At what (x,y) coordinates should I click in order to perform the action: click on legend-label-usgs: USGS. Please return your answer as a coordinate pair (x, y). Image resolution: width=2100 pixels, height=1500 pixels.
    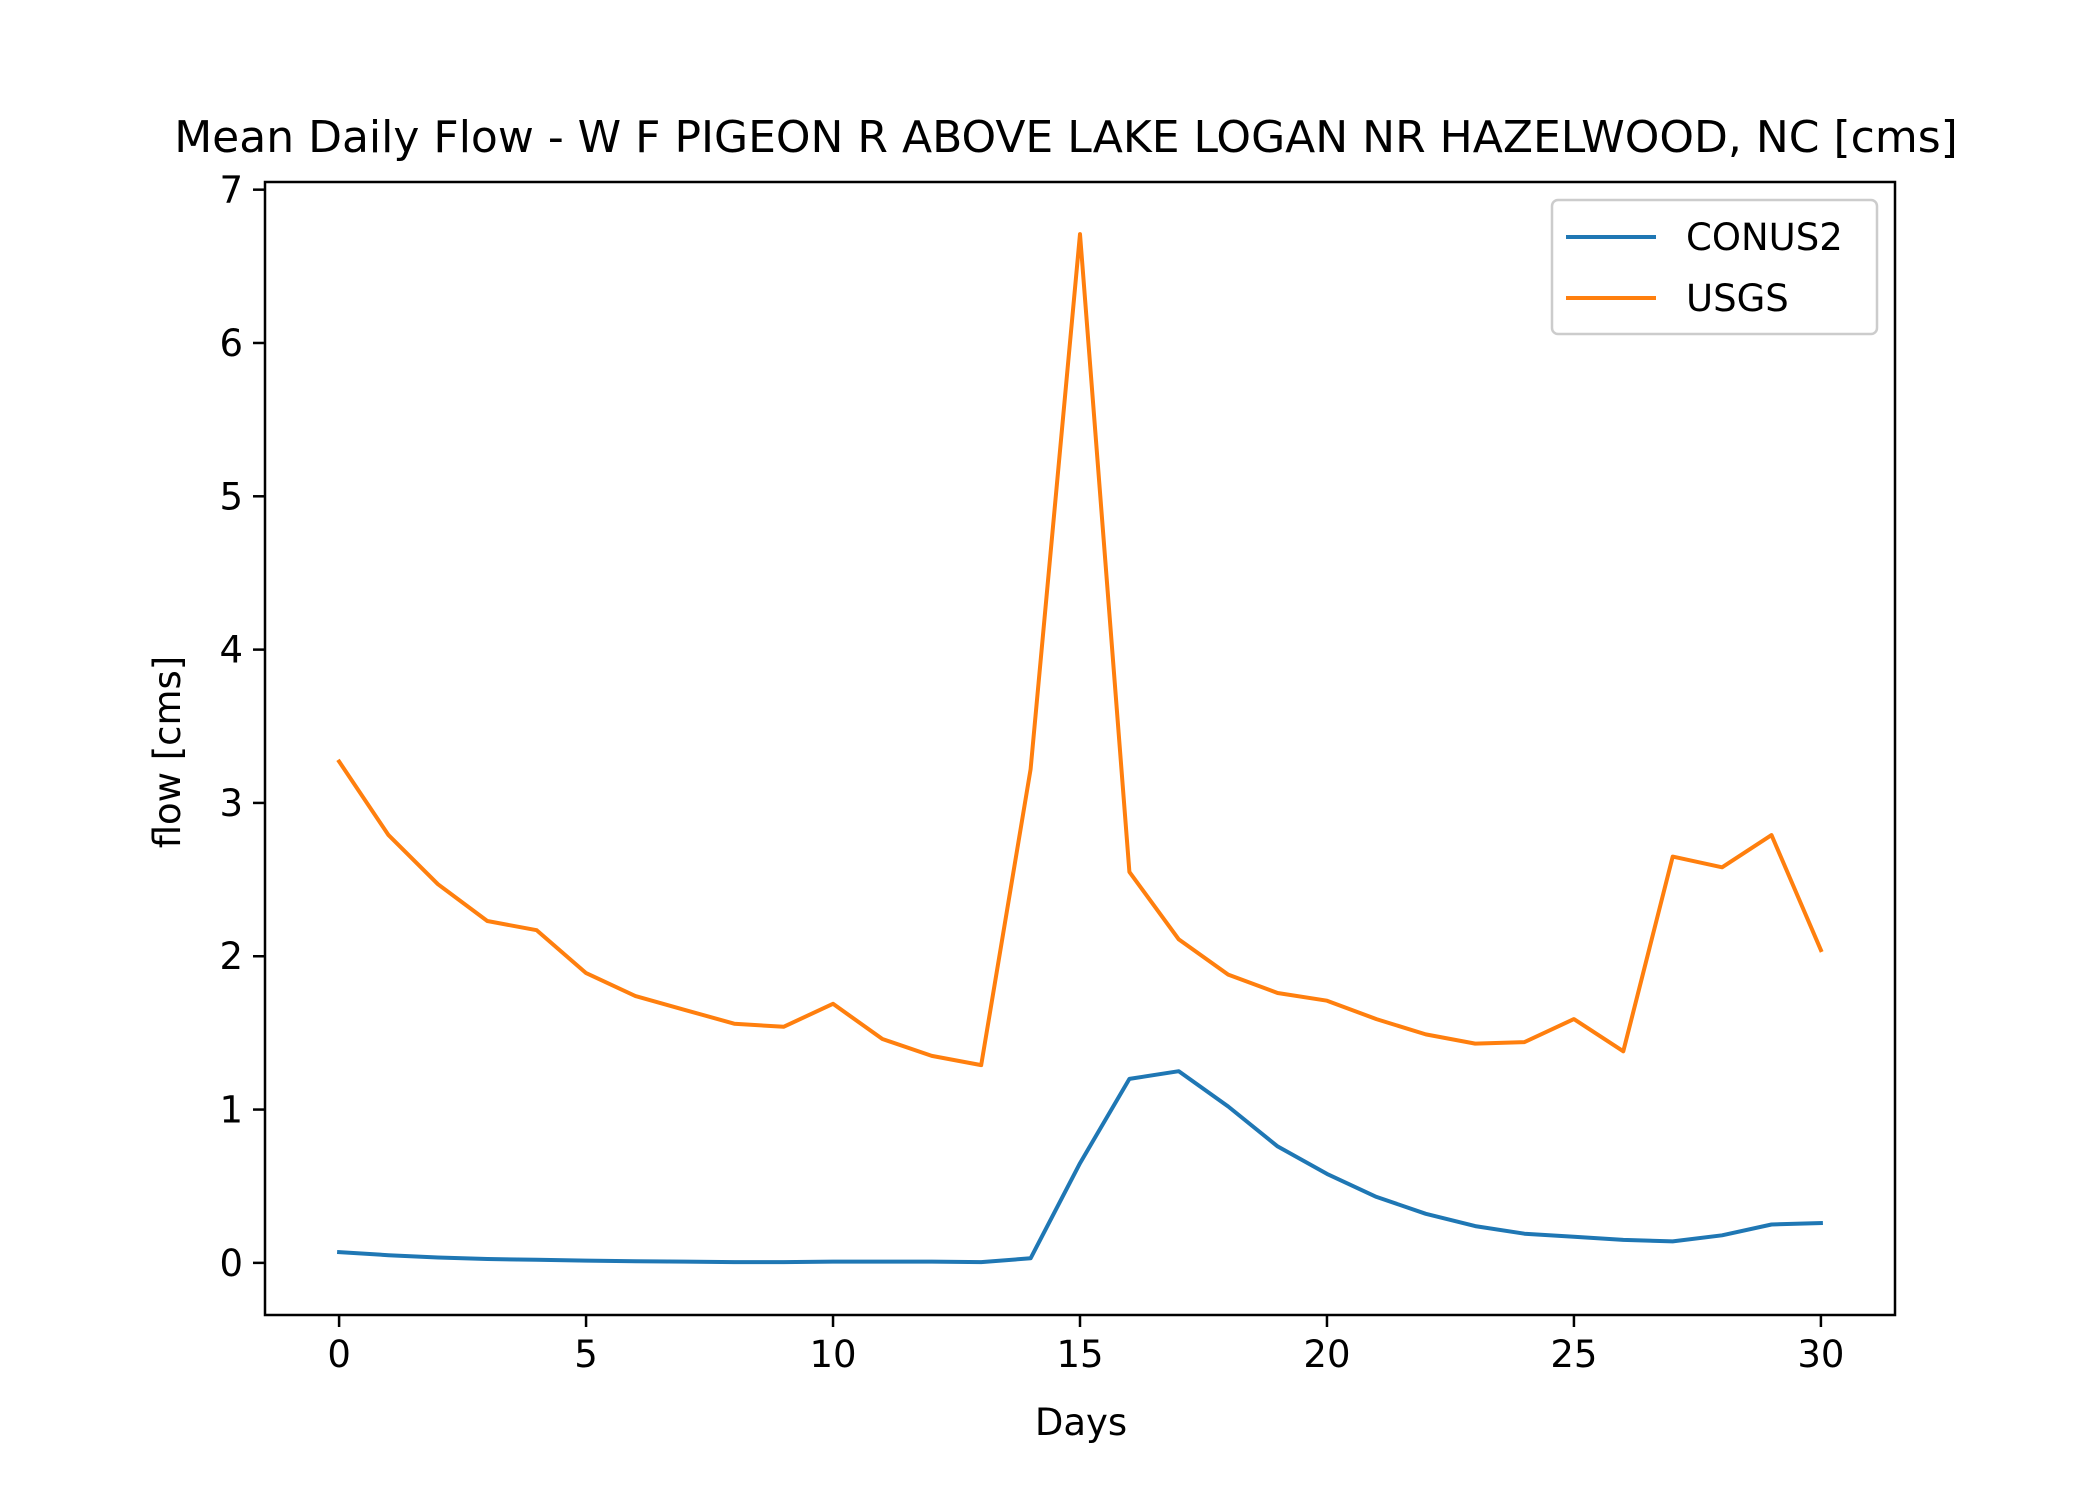
    Looking at the image, I should click on (1737, 298).